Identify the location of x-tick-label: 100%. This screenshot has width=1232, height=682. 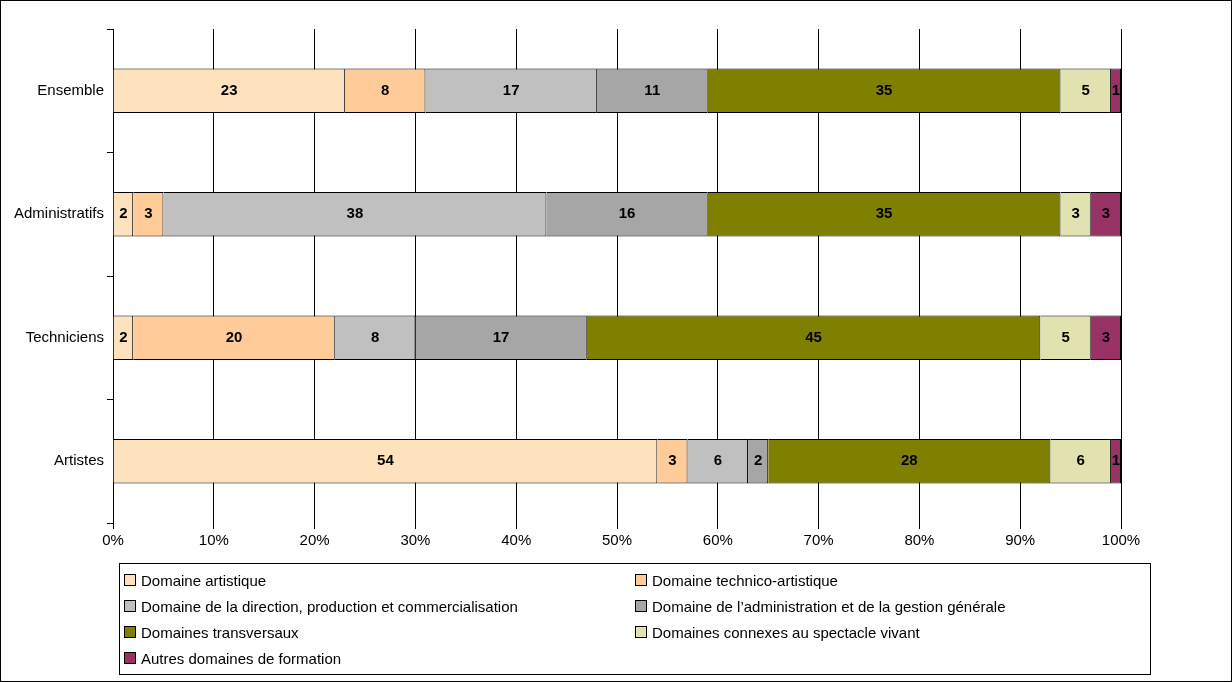
(1121, 540).